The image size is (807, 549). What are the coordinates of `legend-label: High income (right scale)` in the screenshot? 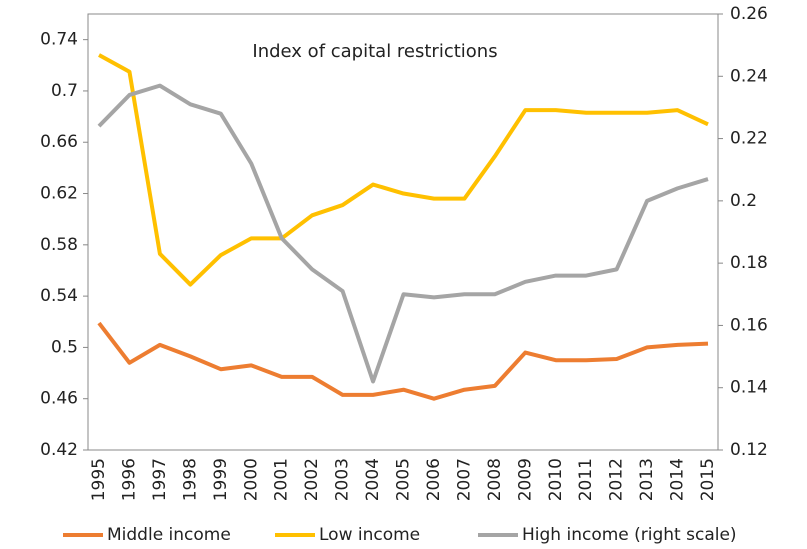 It's located at (629, 535).